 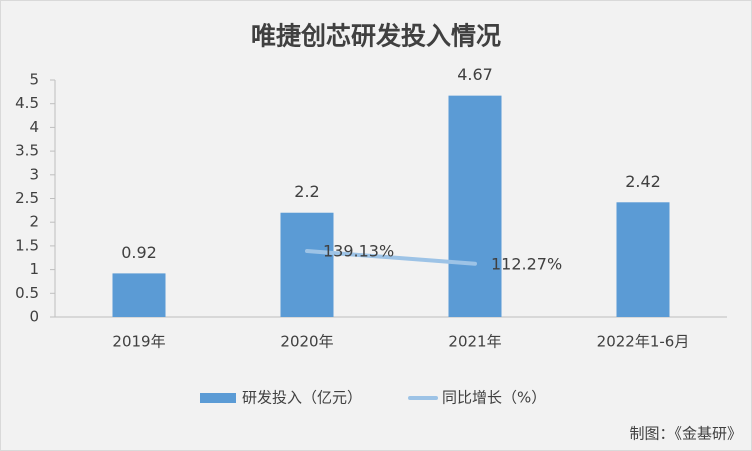 I want to click on y-tick-label: 2, so click(x=34, y=222).